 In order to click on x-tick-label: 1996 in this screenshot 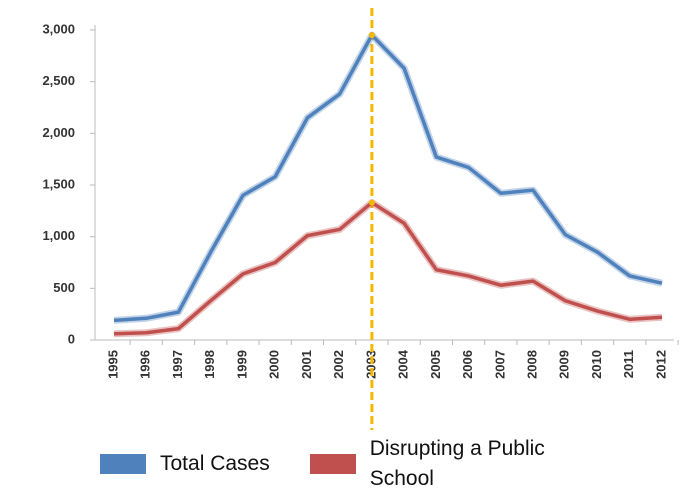, I will do `click(145, 364)`.